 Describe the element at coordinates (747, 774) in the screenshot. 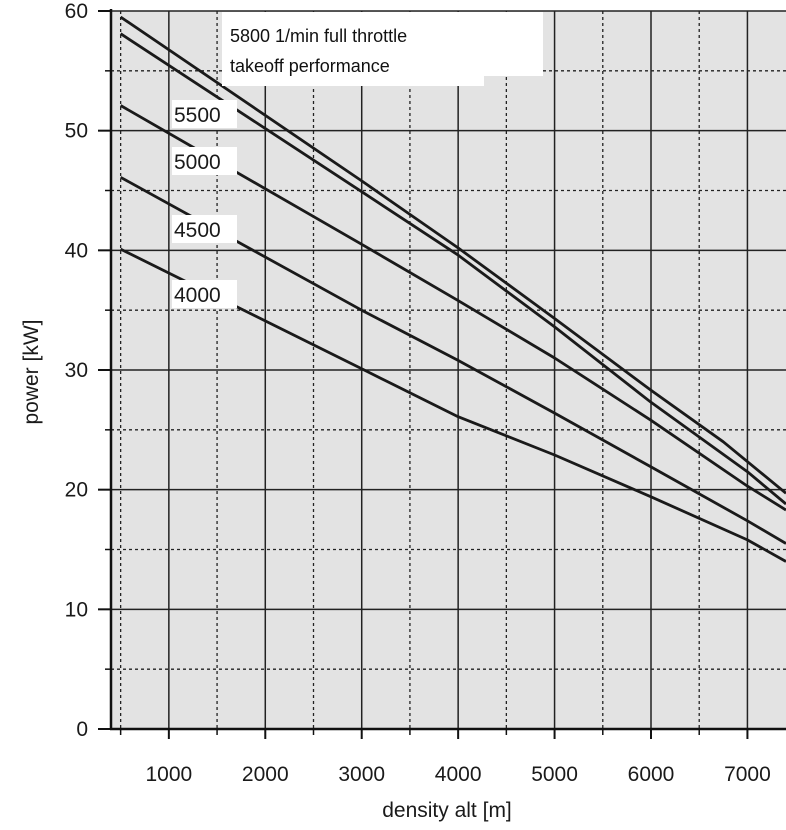

I see `x-tick-label-7000: 7000` at that location.